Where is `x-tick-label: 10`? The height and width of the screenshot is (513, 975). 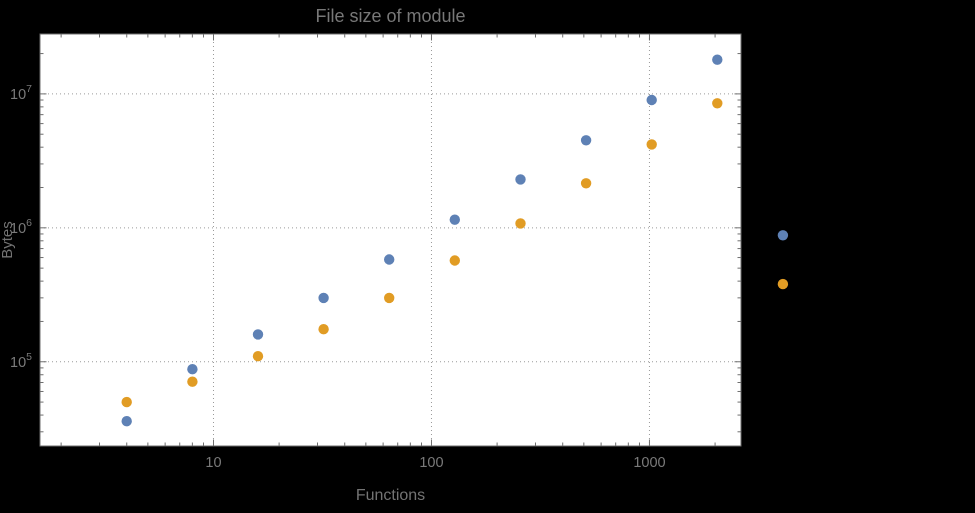
x-tick-label: 10 is located at coordinates (213, 463).